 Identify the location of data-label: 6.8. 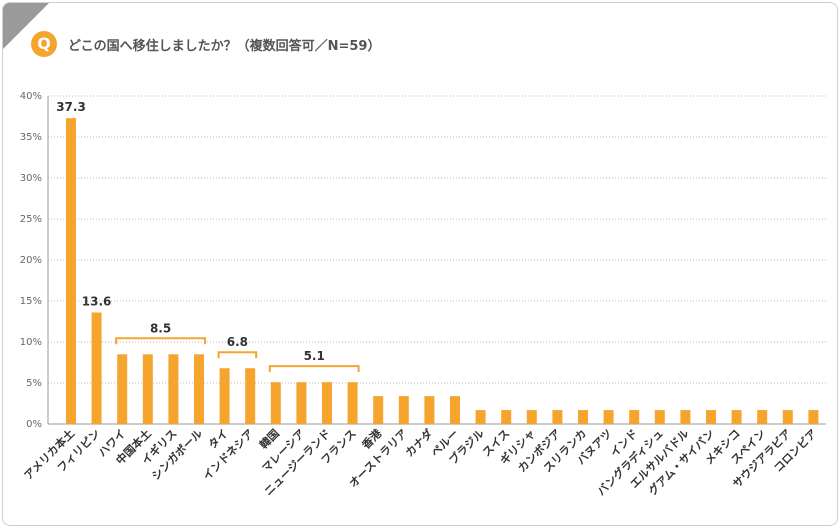
(237, 342).